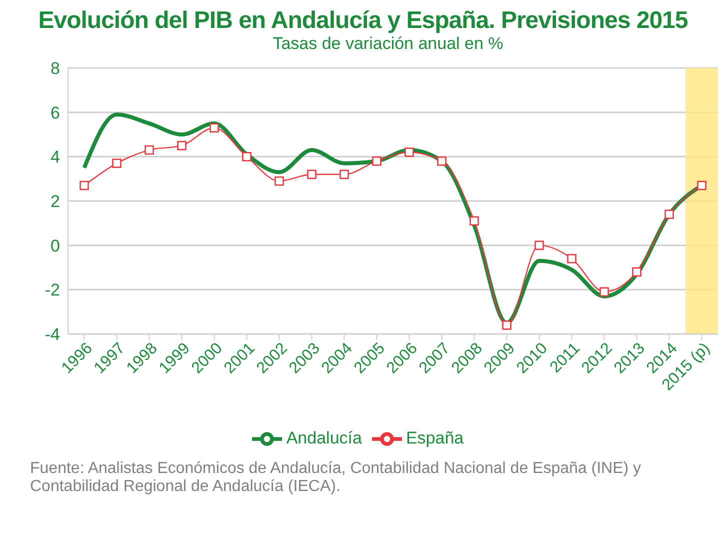 This screenshot has width=726, height=542. What do you see at coordinates (55, 112) in the screenshot?
I see `y-tick-label: 6` at bounding box center [55, 112].